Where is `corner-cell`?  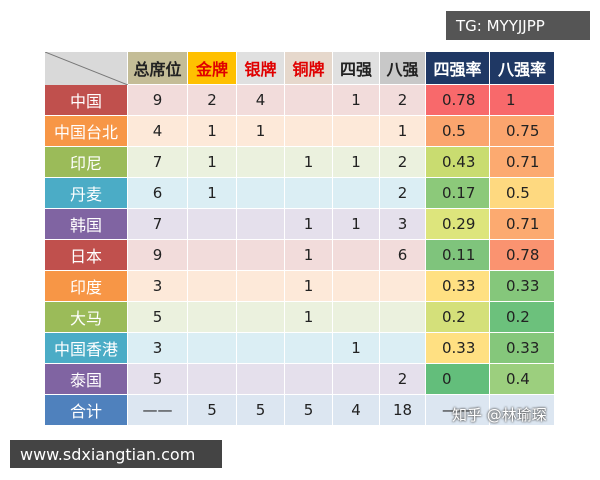
corner-cell is located at coordinates (86, 68).